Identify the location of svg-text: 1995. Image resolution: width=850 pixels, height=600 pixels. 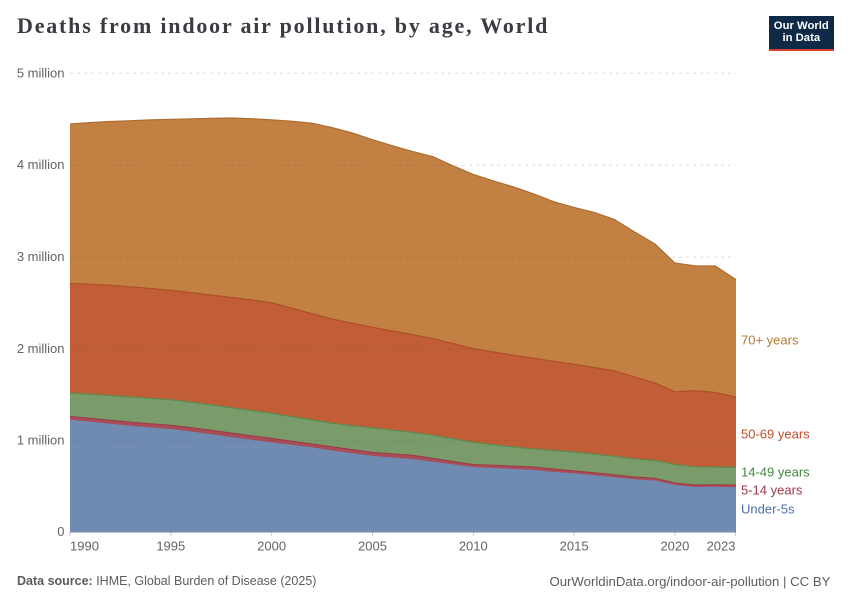
(170, 546).